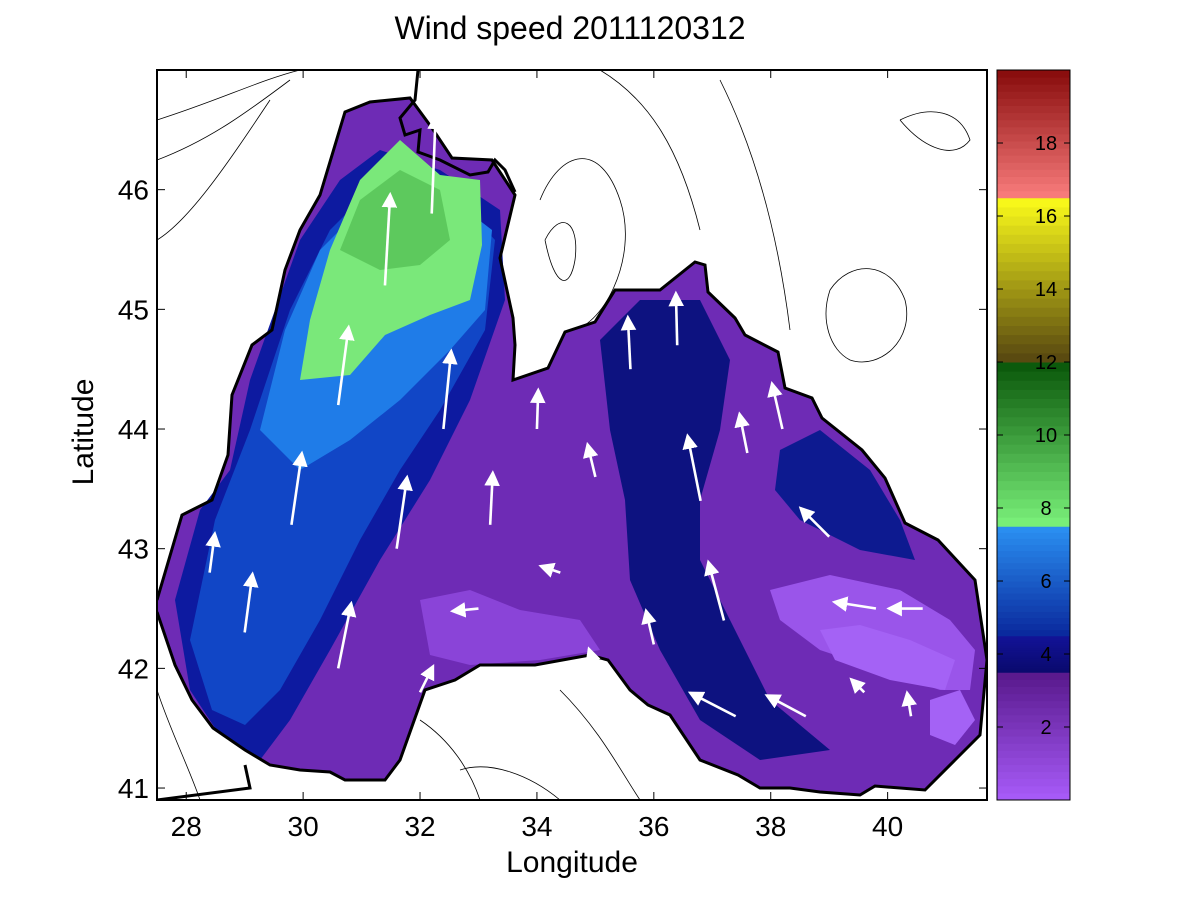 Image resolution: width=1200 pixels, height=900 pixels. What do you see at coordinates (572, 862) in the screenshot?
I see `x-axis-label: Longitude` at bounding box center [572, 862].